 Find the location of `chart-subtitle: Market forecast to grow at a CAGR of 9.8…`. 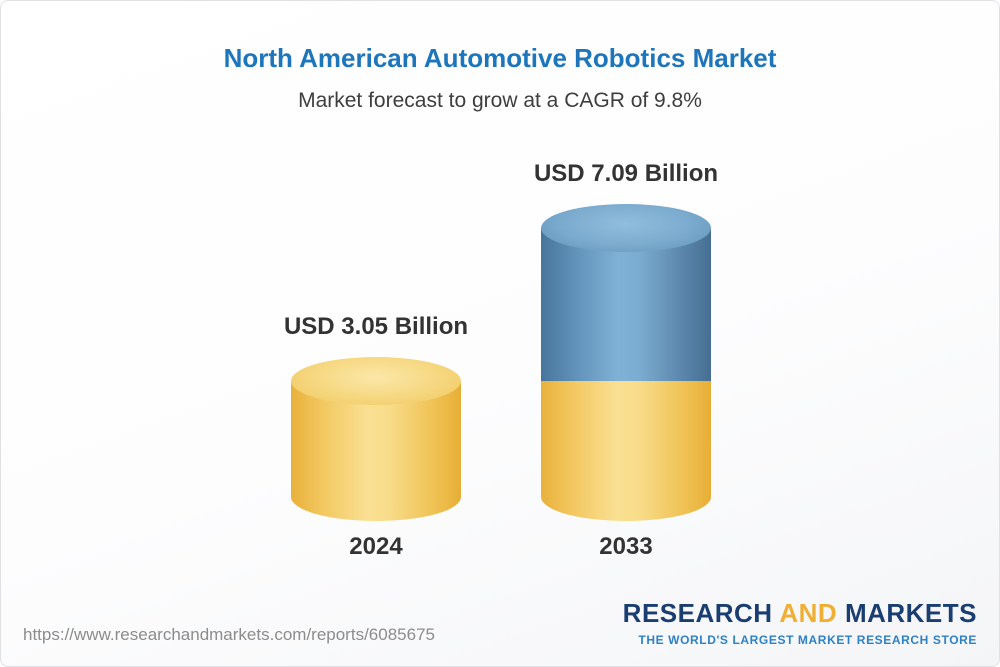

chart-subtitle: Market forecast to grow at a CAGR of 9.8… is located at coordinates (500, 100).